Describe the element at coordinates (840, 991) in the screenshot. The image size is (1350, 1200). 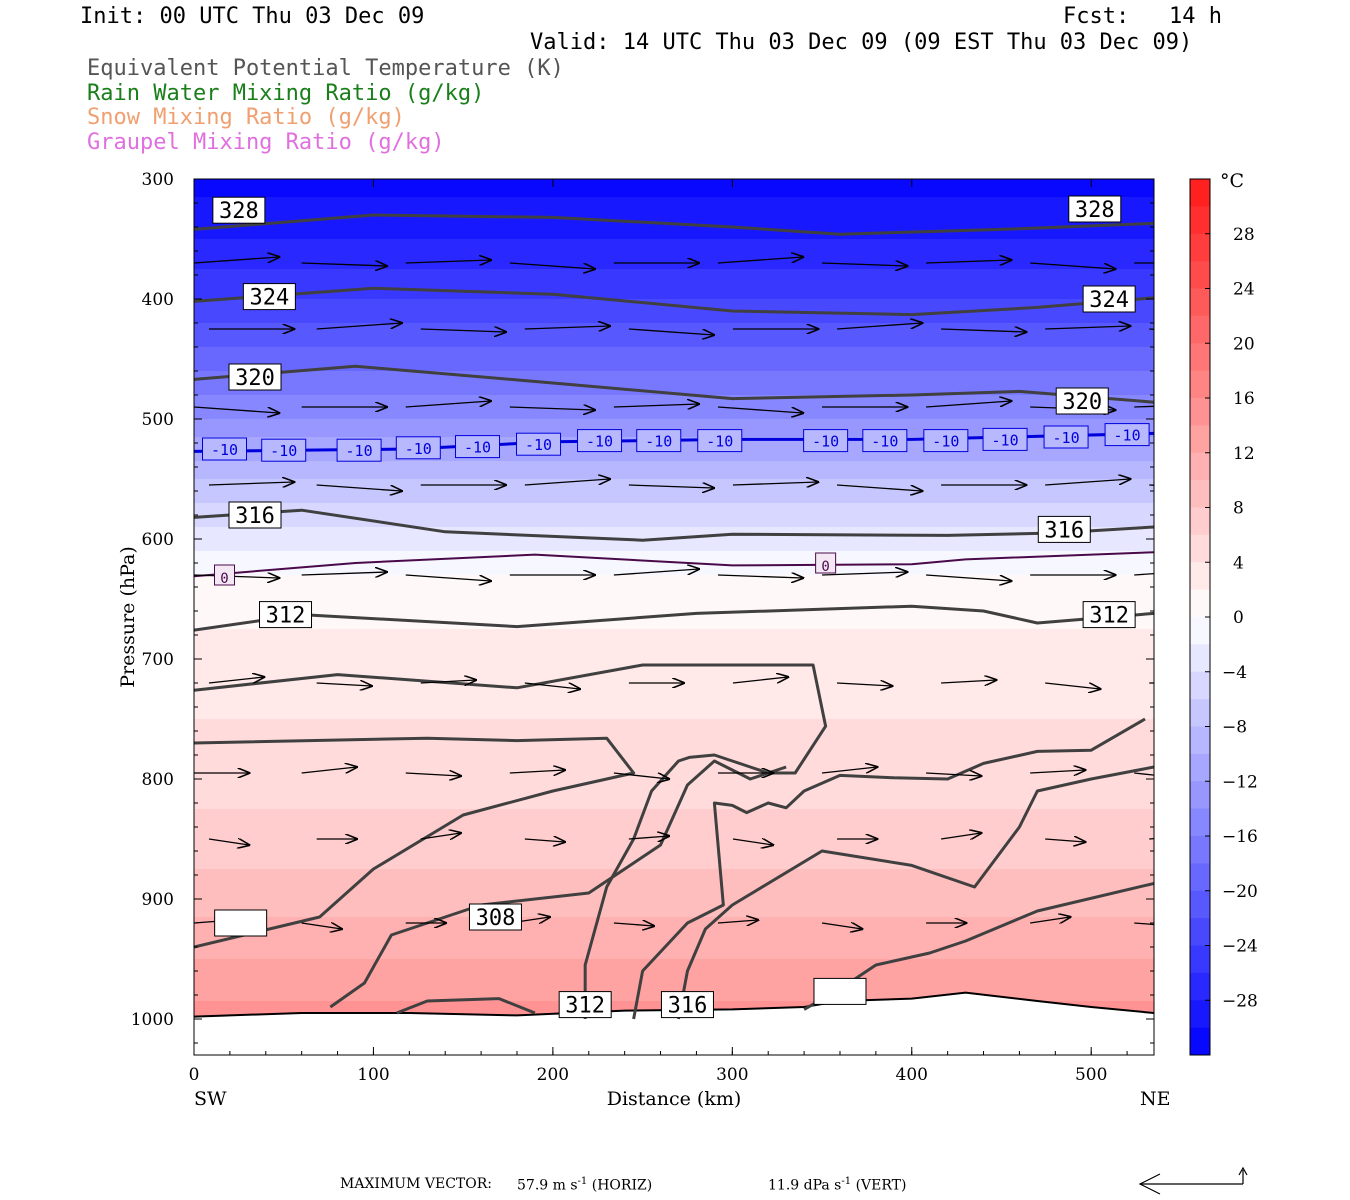
I see `contour-label` at that location.